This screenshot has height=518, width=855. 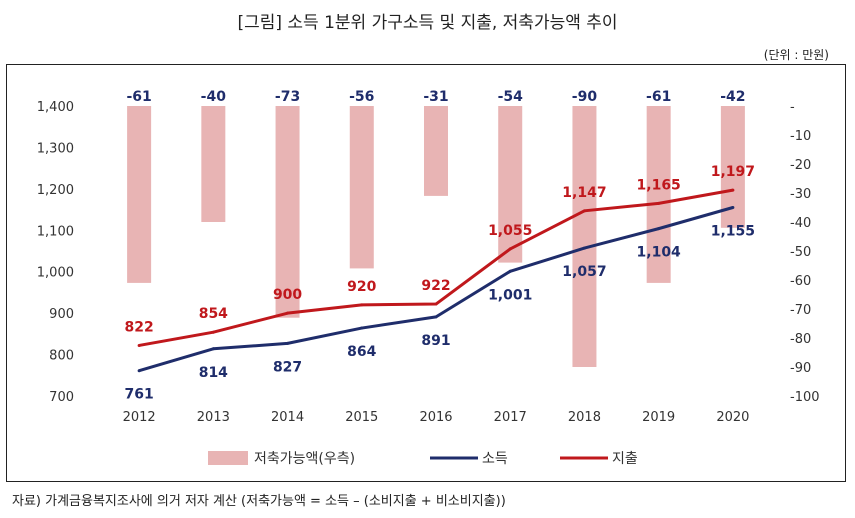 What do you see at coordinates (510, 295) in the screenshot?
I see `label-income-2017: 1,001` at bounding box center [510, 295].